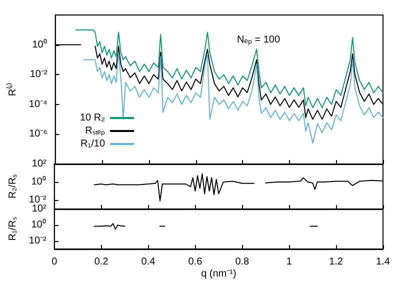  I want to click on x-tick-label: 0.8, so click(242, 262).